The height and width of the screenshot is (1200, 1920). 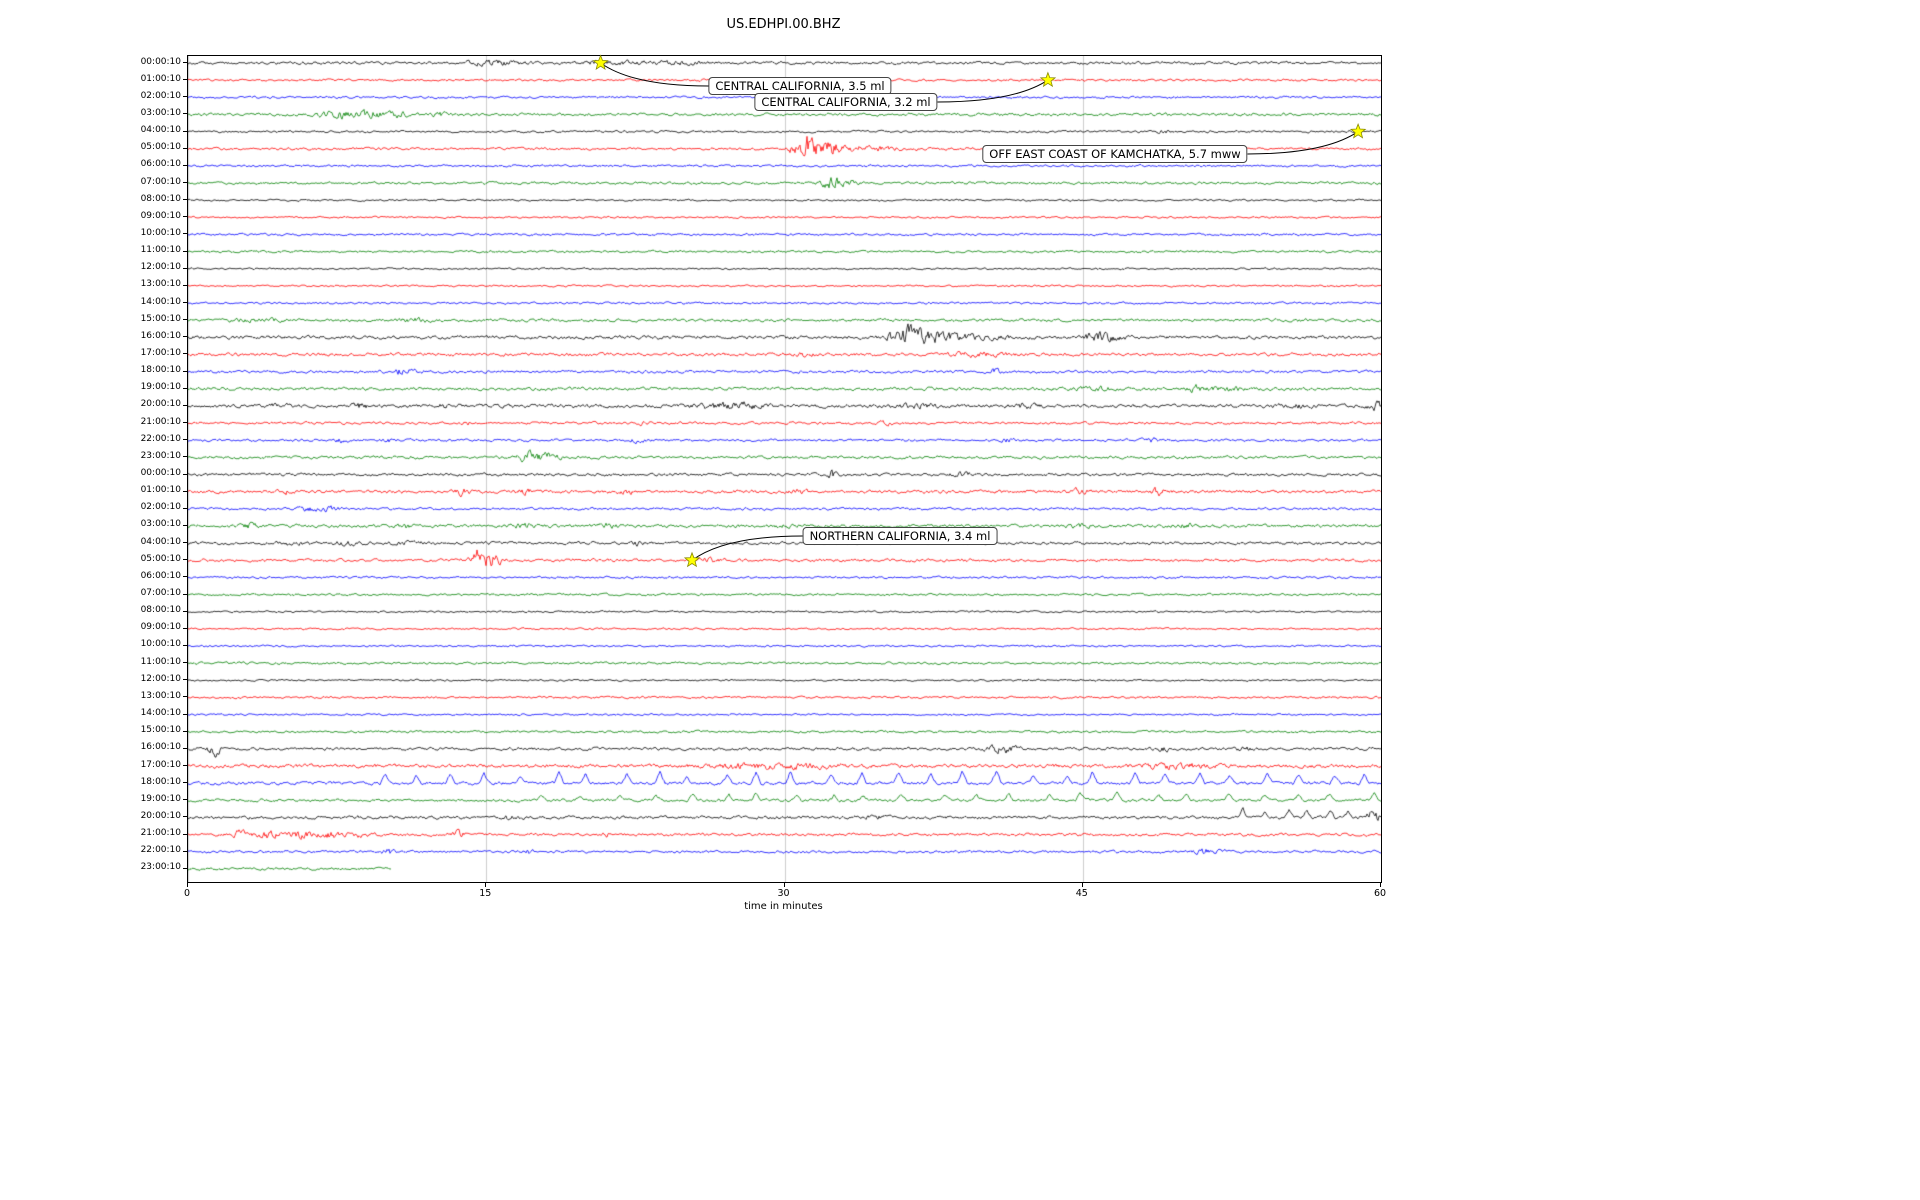 What do you see at coordinates (783, 24) in the screenshot?
I see `chart-title: US.EDHPI.00.BHZ` at bounding box center [783, 24].